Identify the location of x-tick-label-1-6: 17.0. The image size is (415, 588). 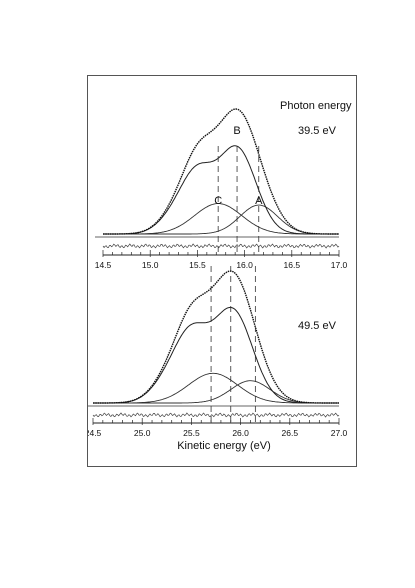
(339, 265).